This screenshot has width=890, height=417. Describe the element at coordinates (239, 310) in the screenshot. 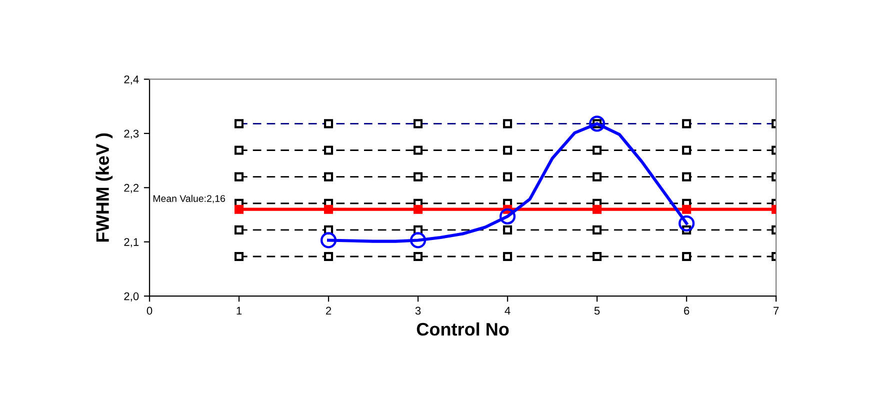

I see `x-tick-label: 1` at that location.